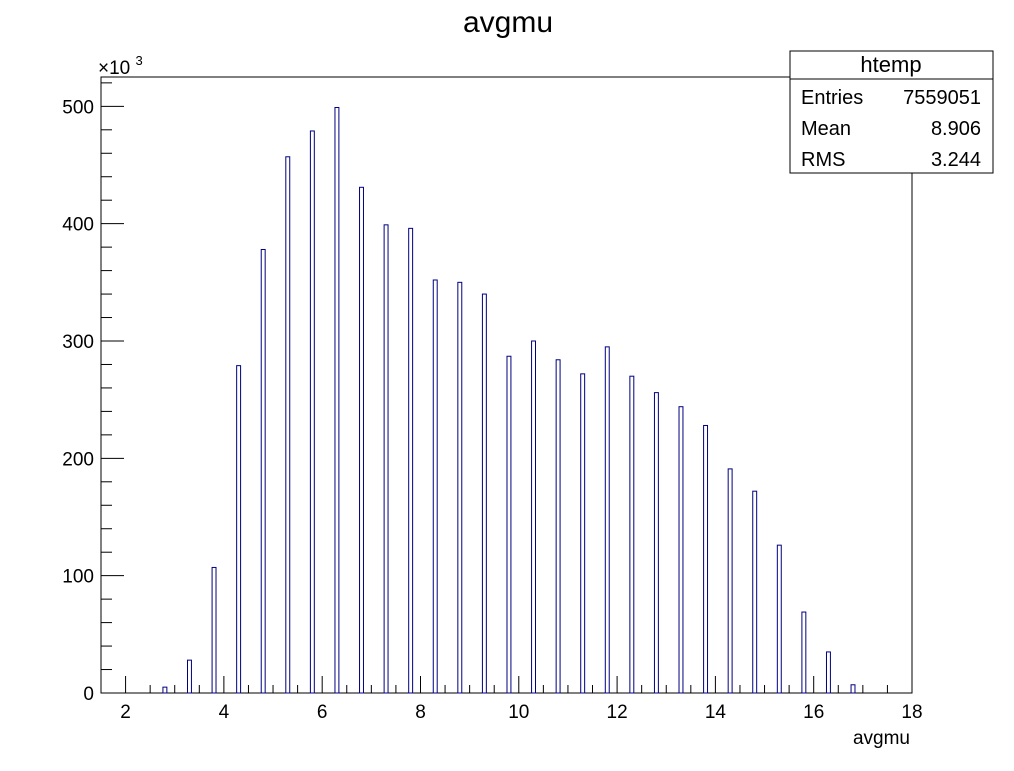 This screenshot has width=1014, height=771. Describe the element at coordinates (78, 459) in the screenshot. I see `y-tick-label: 200` at that location.